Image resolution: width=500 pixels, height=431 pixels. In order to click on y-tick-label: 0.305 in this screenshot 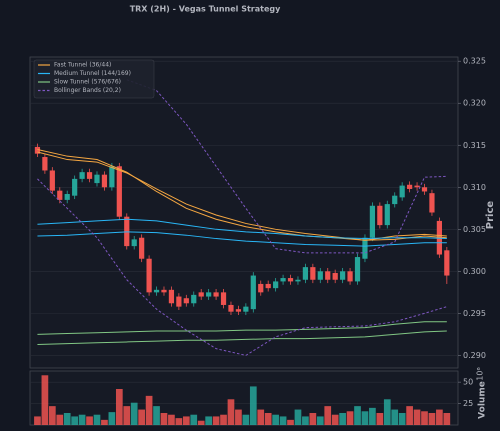, I will do `click(474, 229)`.